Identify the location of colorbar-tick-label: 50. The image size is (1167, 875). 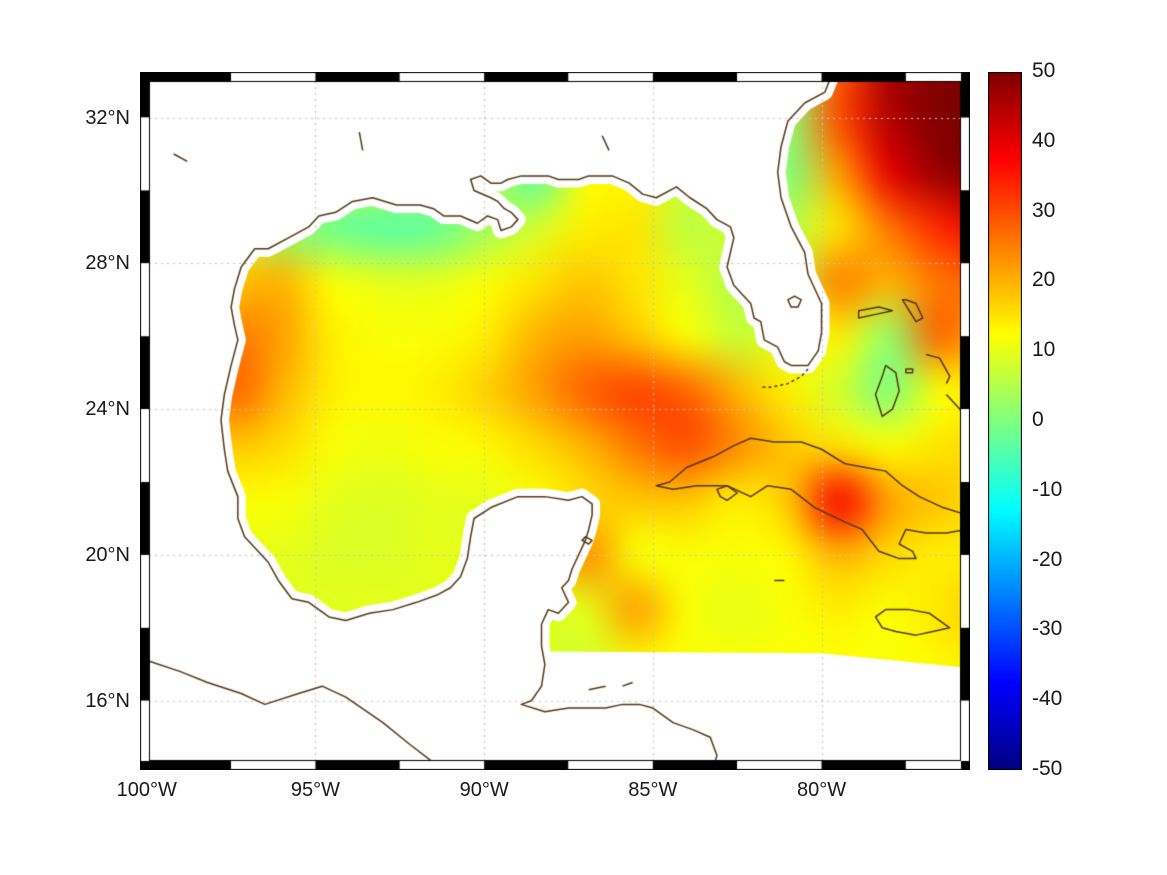
(1044, 70).